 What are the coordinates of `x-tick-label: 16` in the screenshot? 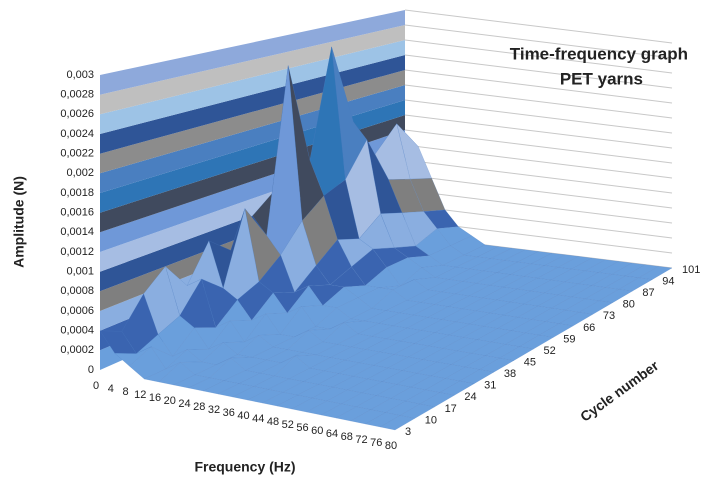 It's located at (155, 398).